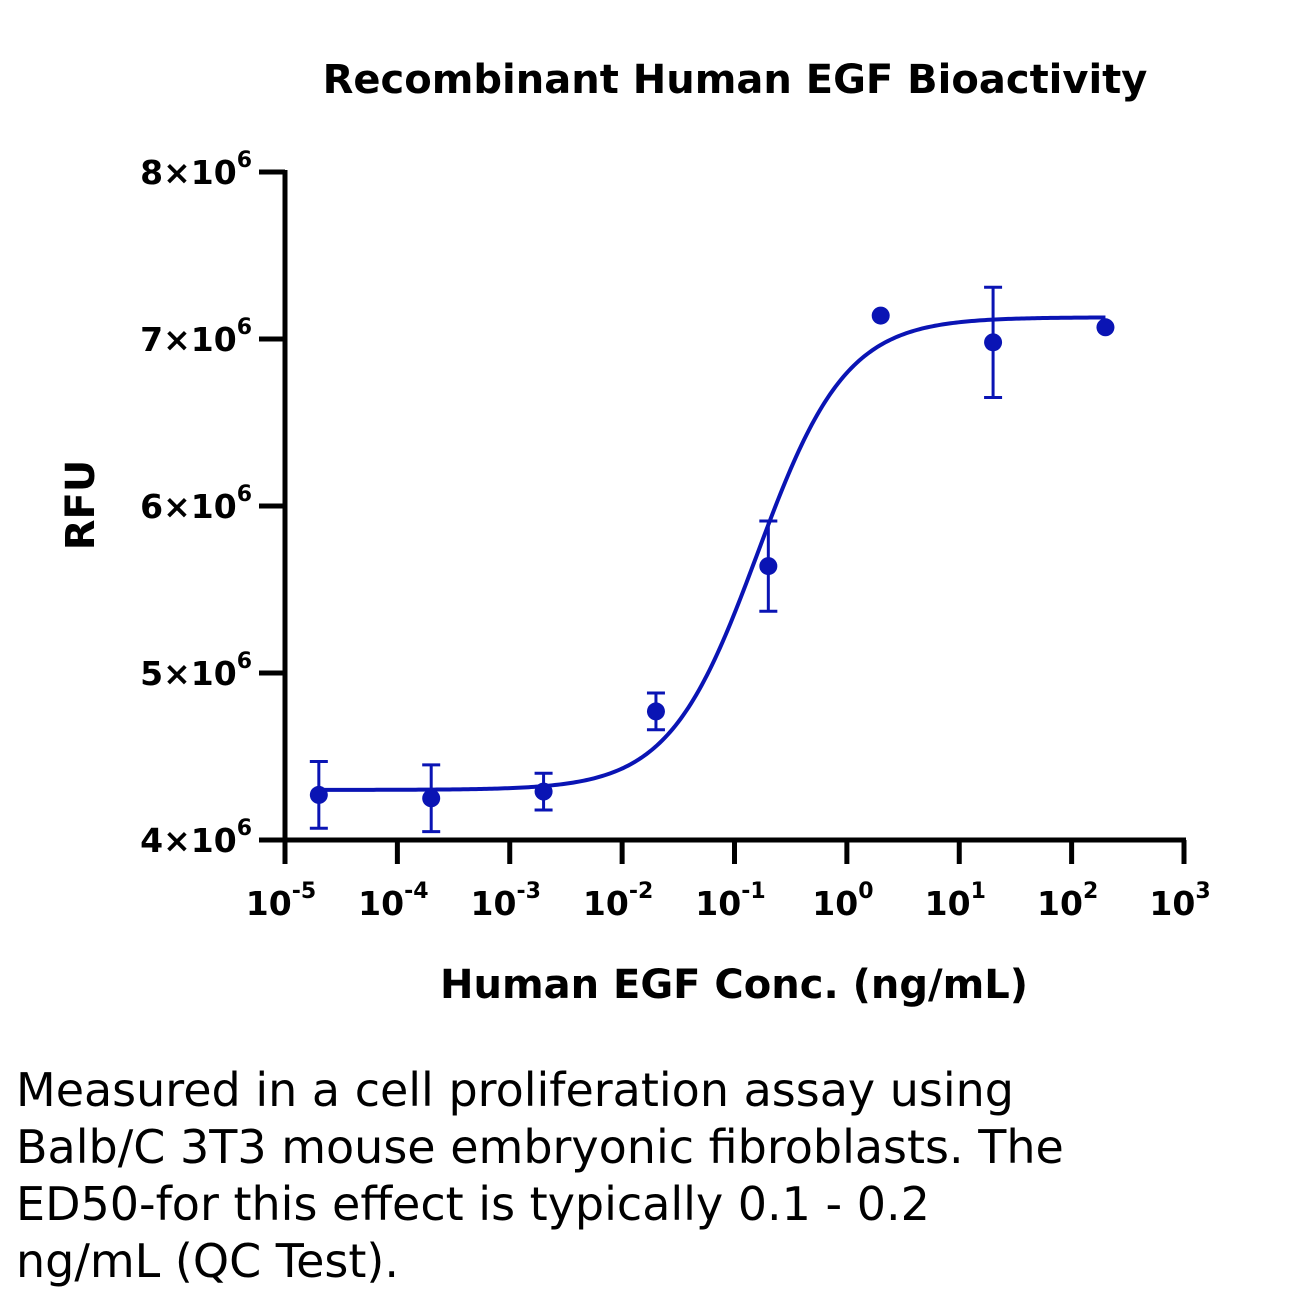 This screenshot has width=1315, height=1298. I want to click on y-tick-label: 8×106, so click(196, 170).